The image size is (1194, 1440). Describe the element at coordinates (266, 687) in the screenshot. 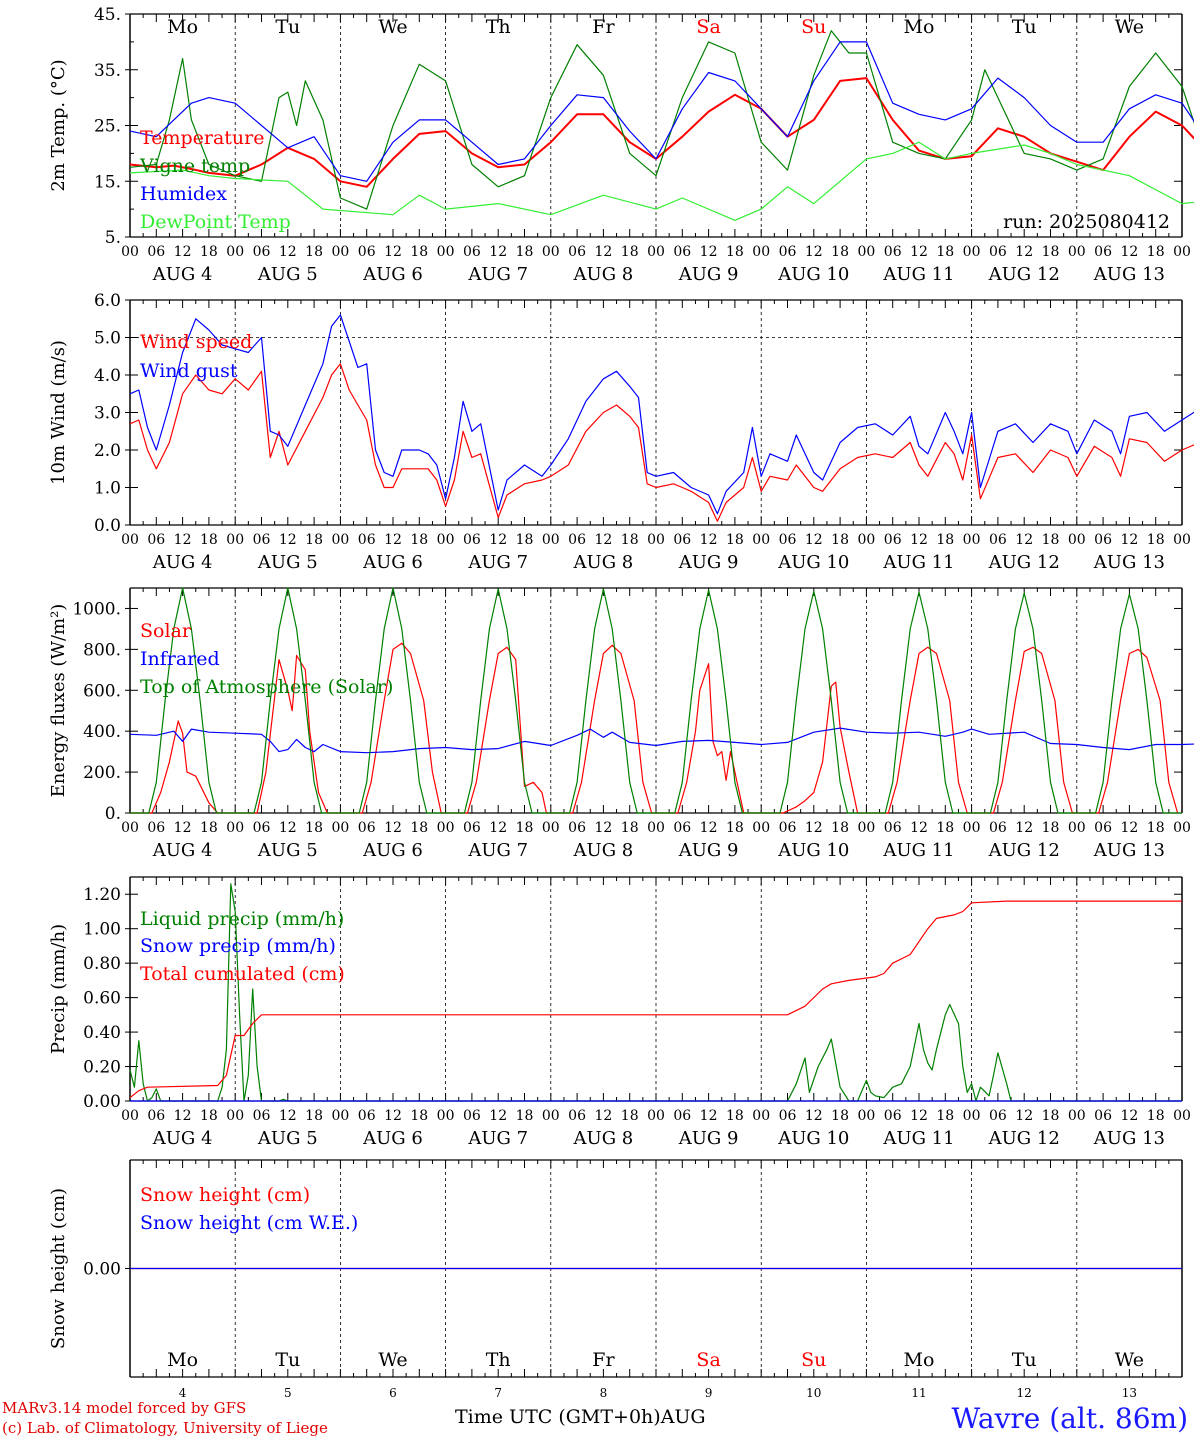

I see `legend-entry: Top of Atmosphere (Solar)` at that location.